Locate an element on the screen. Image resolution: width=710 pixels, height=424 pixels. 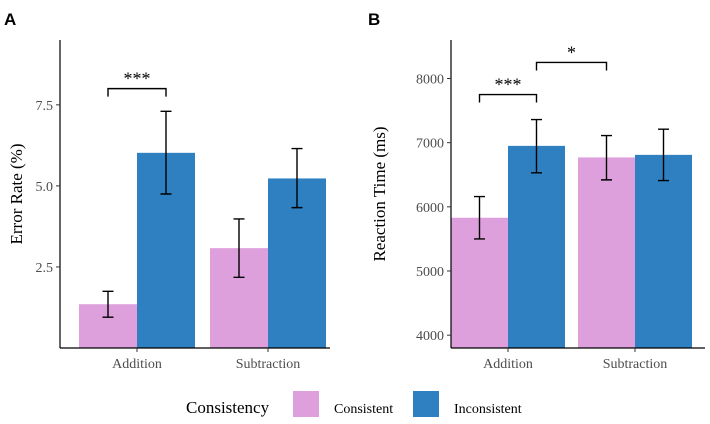
panel-b-ytick-label: 4000 is located at coordinates (430, 336).